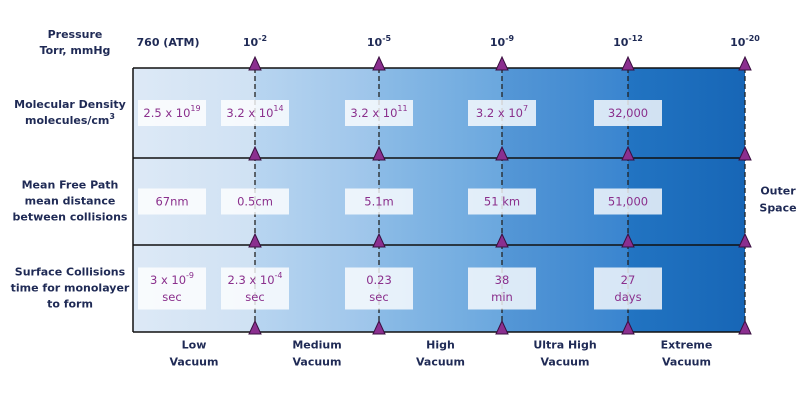  I want to click on cell-value-text: 51,000, so click(628, 201).